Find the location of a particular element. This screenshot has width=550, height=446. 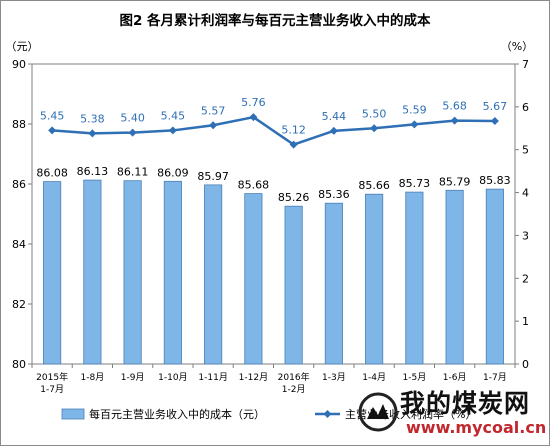

watermark: 我的煤炭网 www.mycoal.cn is located at coordinates (453, 413).